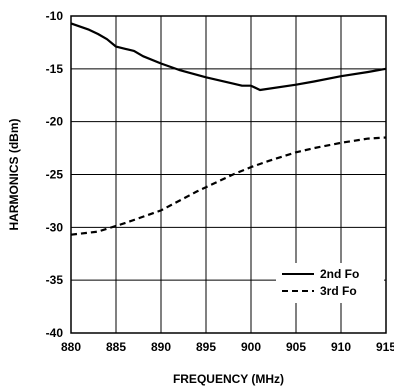 This screenshot has width=394, height=391. Describe the element at coordinates (228, 57) in the screenshot. I see `series-line-2nd-fo` at that location.